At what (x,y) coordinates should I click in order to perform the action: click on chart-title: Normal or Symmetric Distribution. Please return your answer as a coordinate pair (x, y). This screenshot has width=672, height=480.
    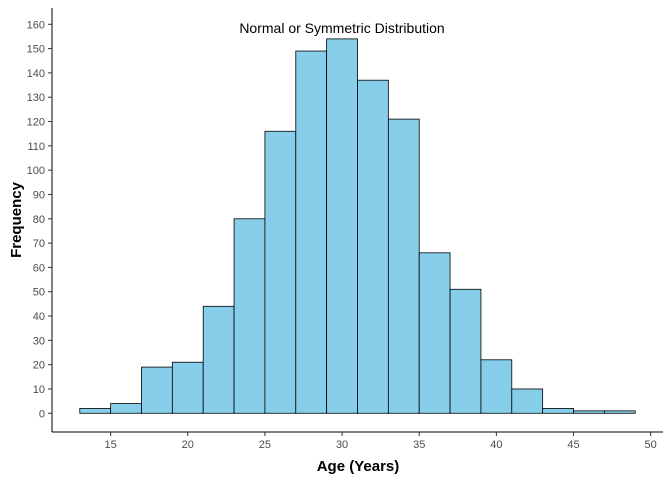
    Looking at the image, I should click on (341, 28).